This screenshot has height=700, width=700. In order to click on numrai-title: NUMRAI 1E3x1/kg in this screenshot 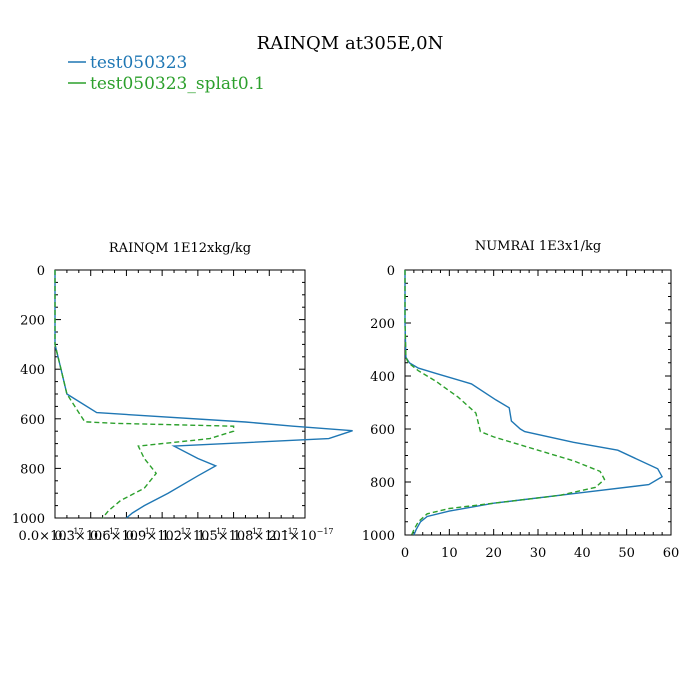, I will do `click(538, 246)`.